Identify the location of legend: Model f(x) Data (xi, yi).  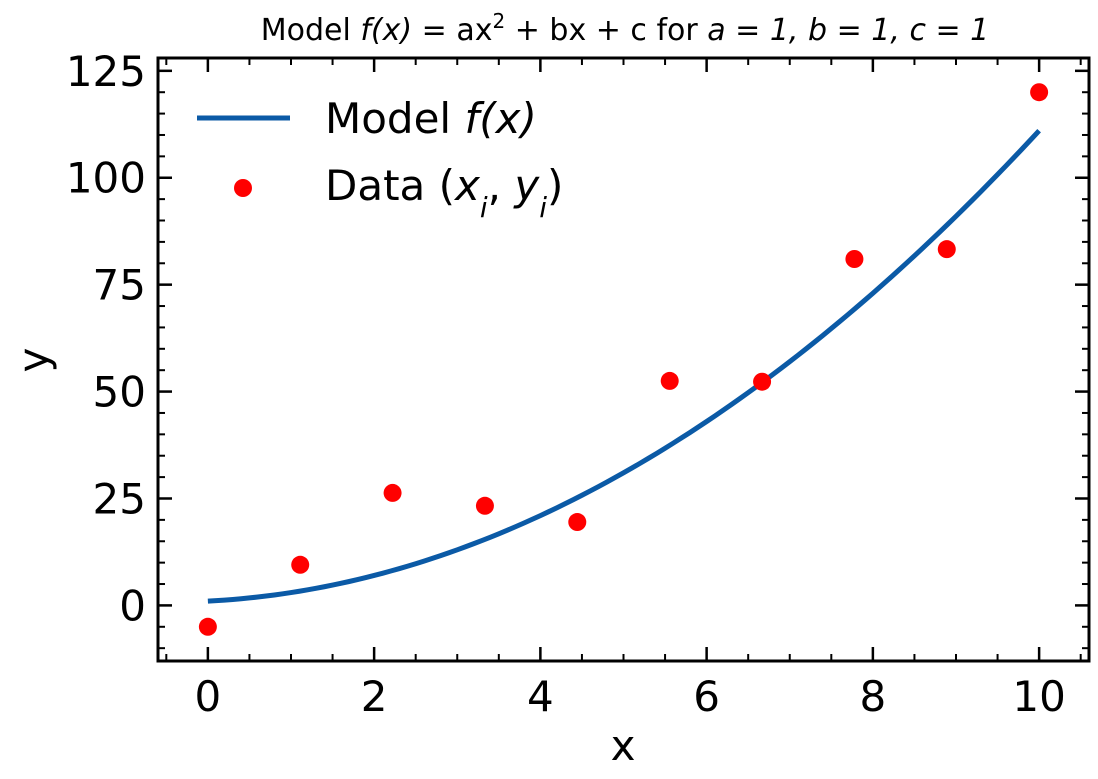
(380, 159).